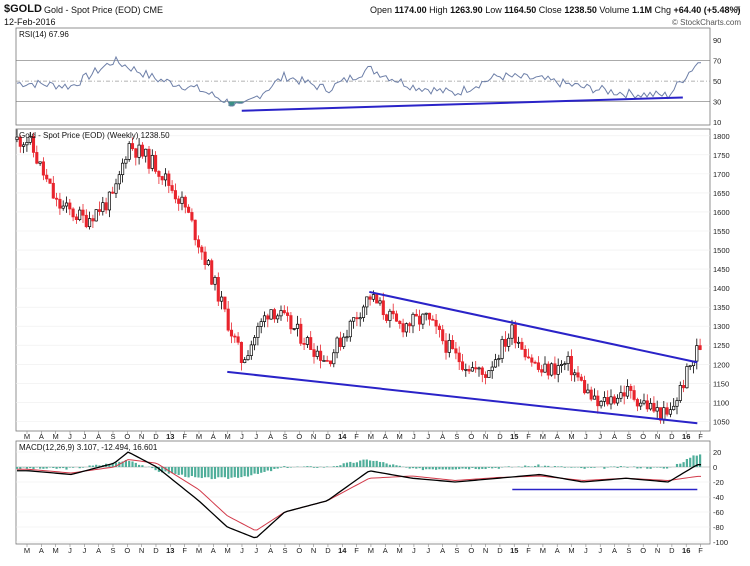  Describe the element at coordinates (104, 10) in the screenshot. I see `symbol-description: Gold - Spot Price (EOD) CME` at that location.